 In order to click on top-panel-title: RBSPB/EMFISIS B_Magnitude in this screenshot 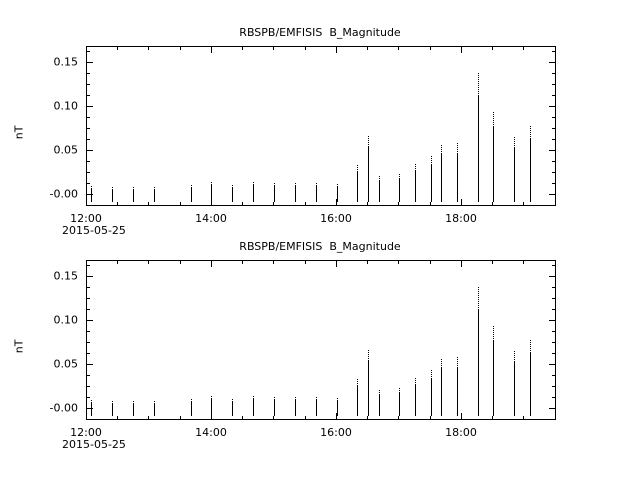, I will do `click(320, 32)`.